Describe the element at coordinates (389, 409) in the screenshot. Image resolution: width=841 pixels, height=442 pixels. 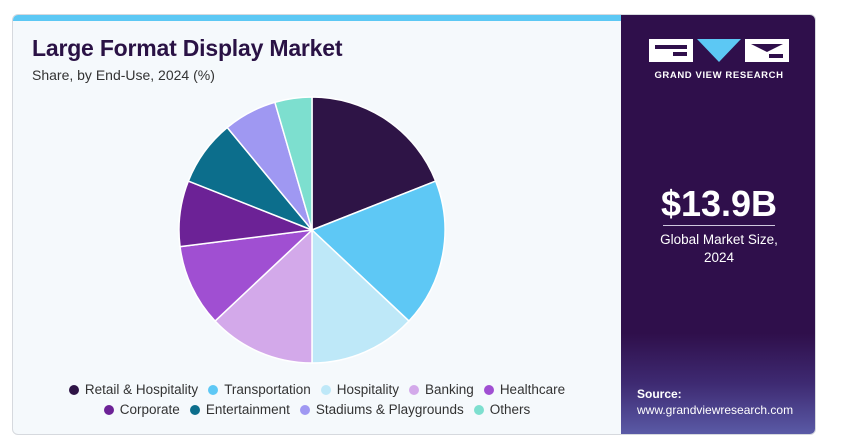
I see `legend-label: Stadiums & Playgrounds` at that location.